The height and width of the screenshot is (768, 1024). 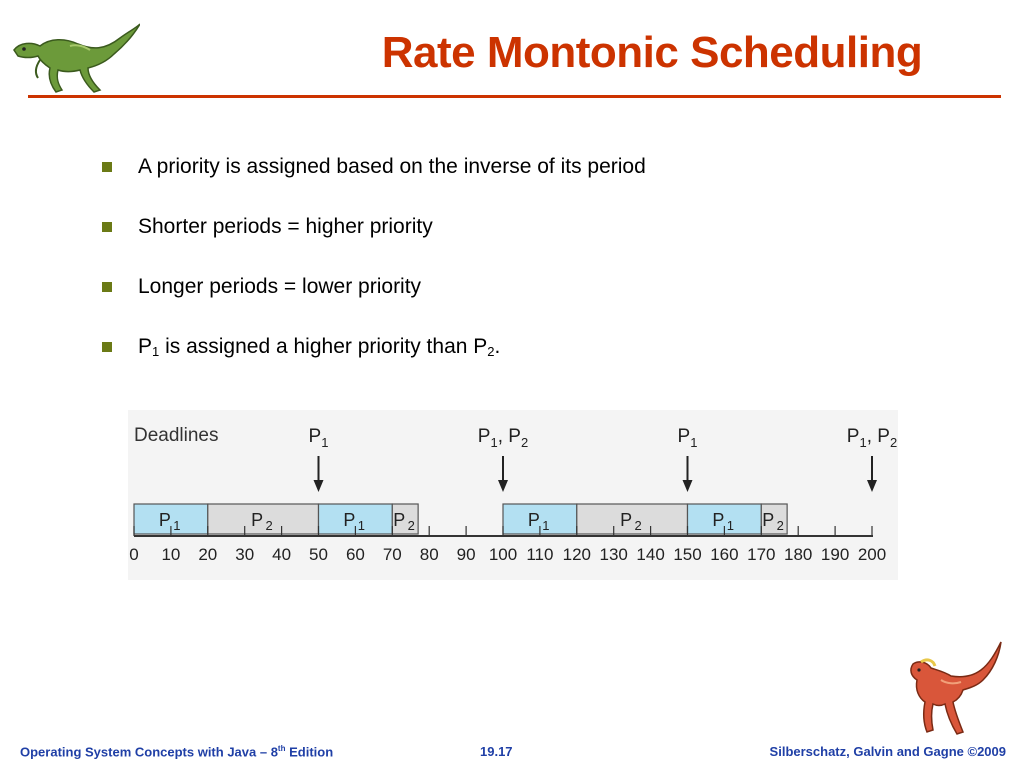 What do you see at coordinates (614, 554) in the screenshot?
I see `tick-label: 130` at bounding box center [614, 554].